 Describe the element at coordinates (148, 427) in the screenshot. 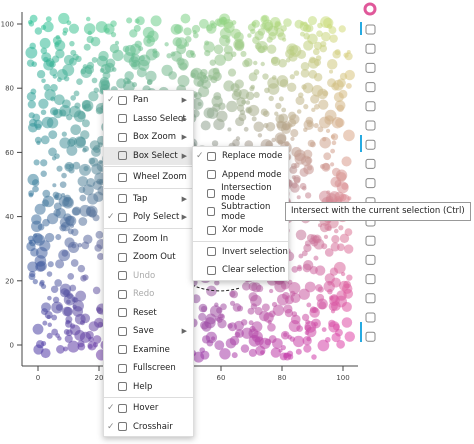

I see `menu-item: ✓ Crosshair` at that location.